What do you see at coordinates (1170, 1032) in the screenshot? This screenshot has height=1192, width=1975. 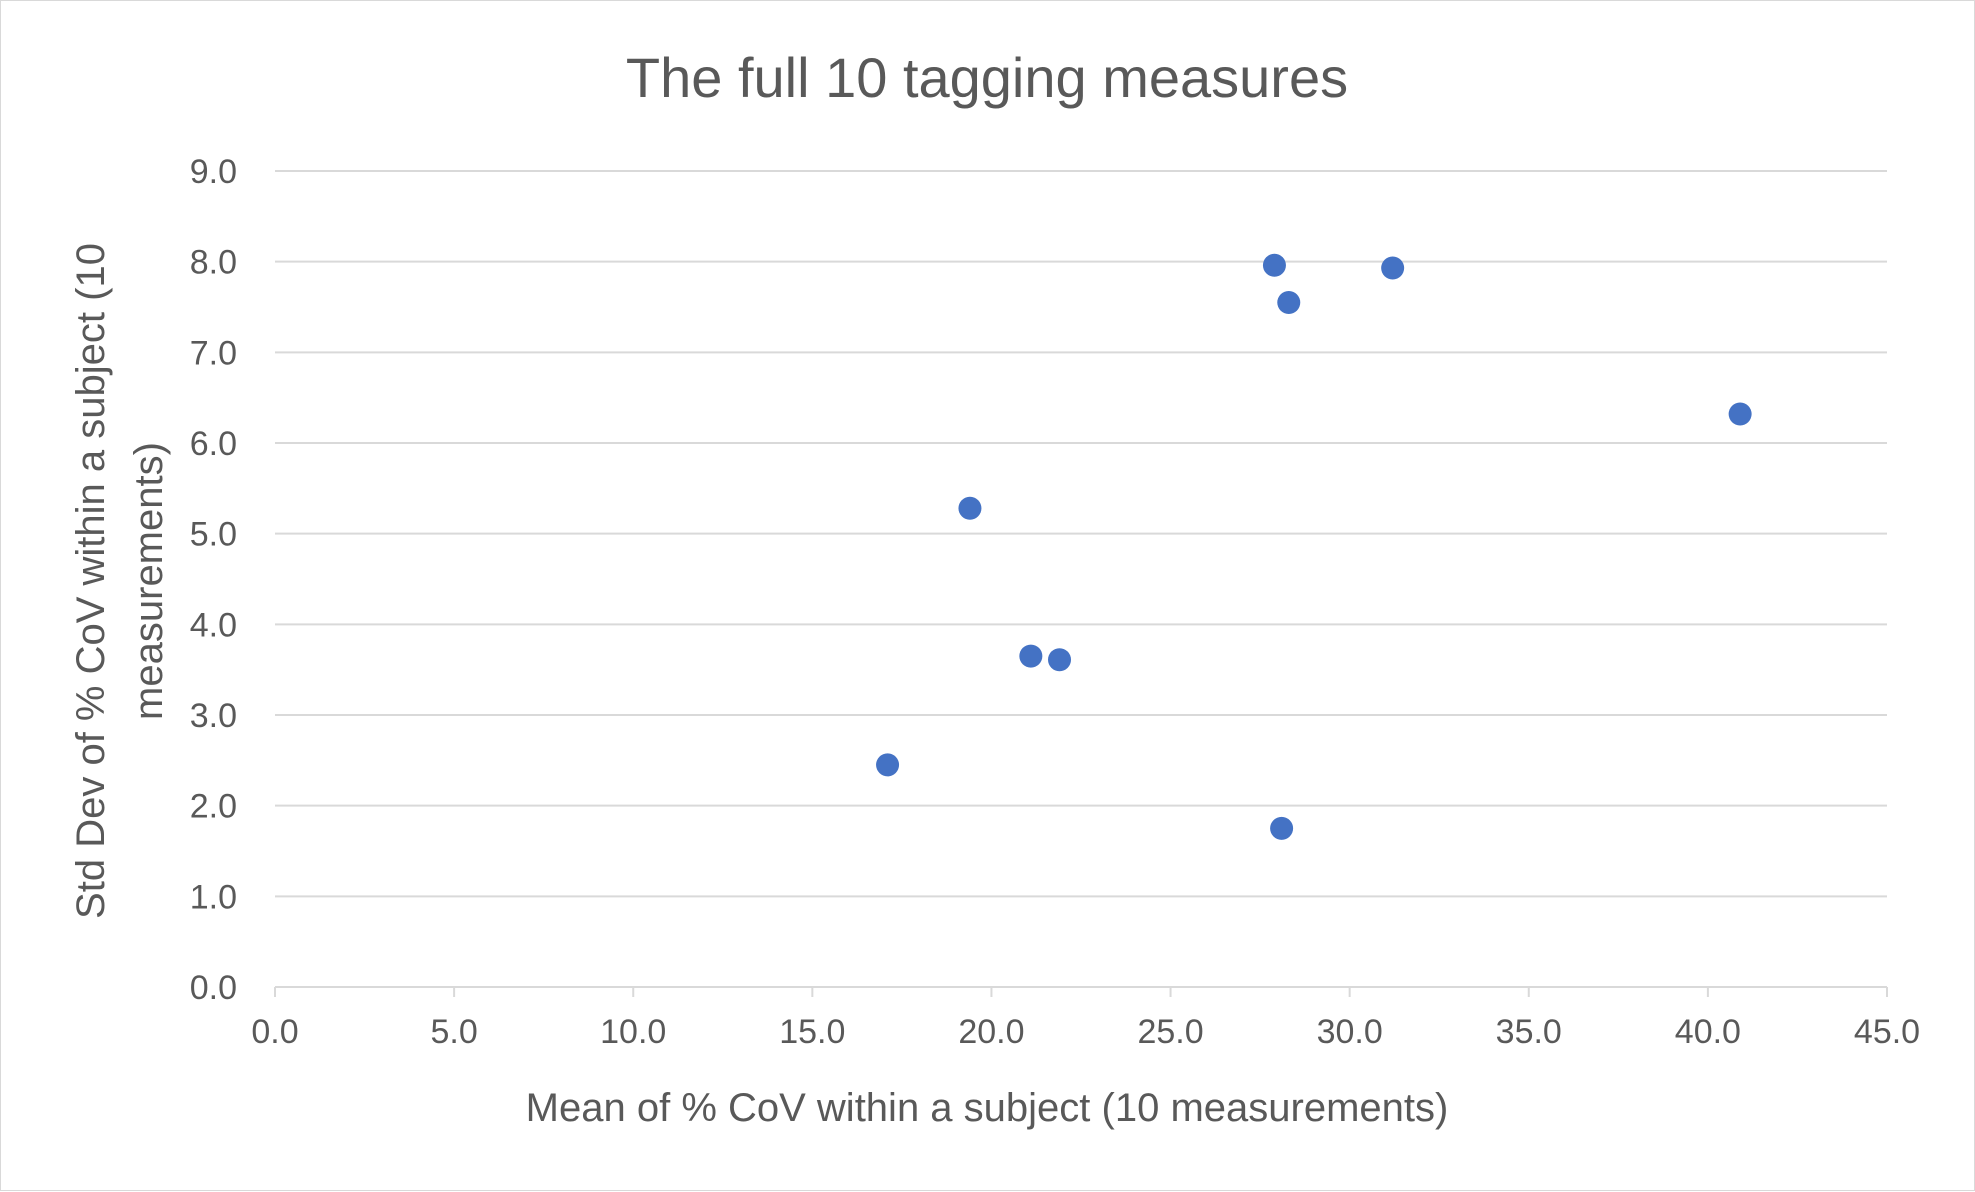 I see `x-tick-label: 25.0` at bounding box center [1170, 1032].